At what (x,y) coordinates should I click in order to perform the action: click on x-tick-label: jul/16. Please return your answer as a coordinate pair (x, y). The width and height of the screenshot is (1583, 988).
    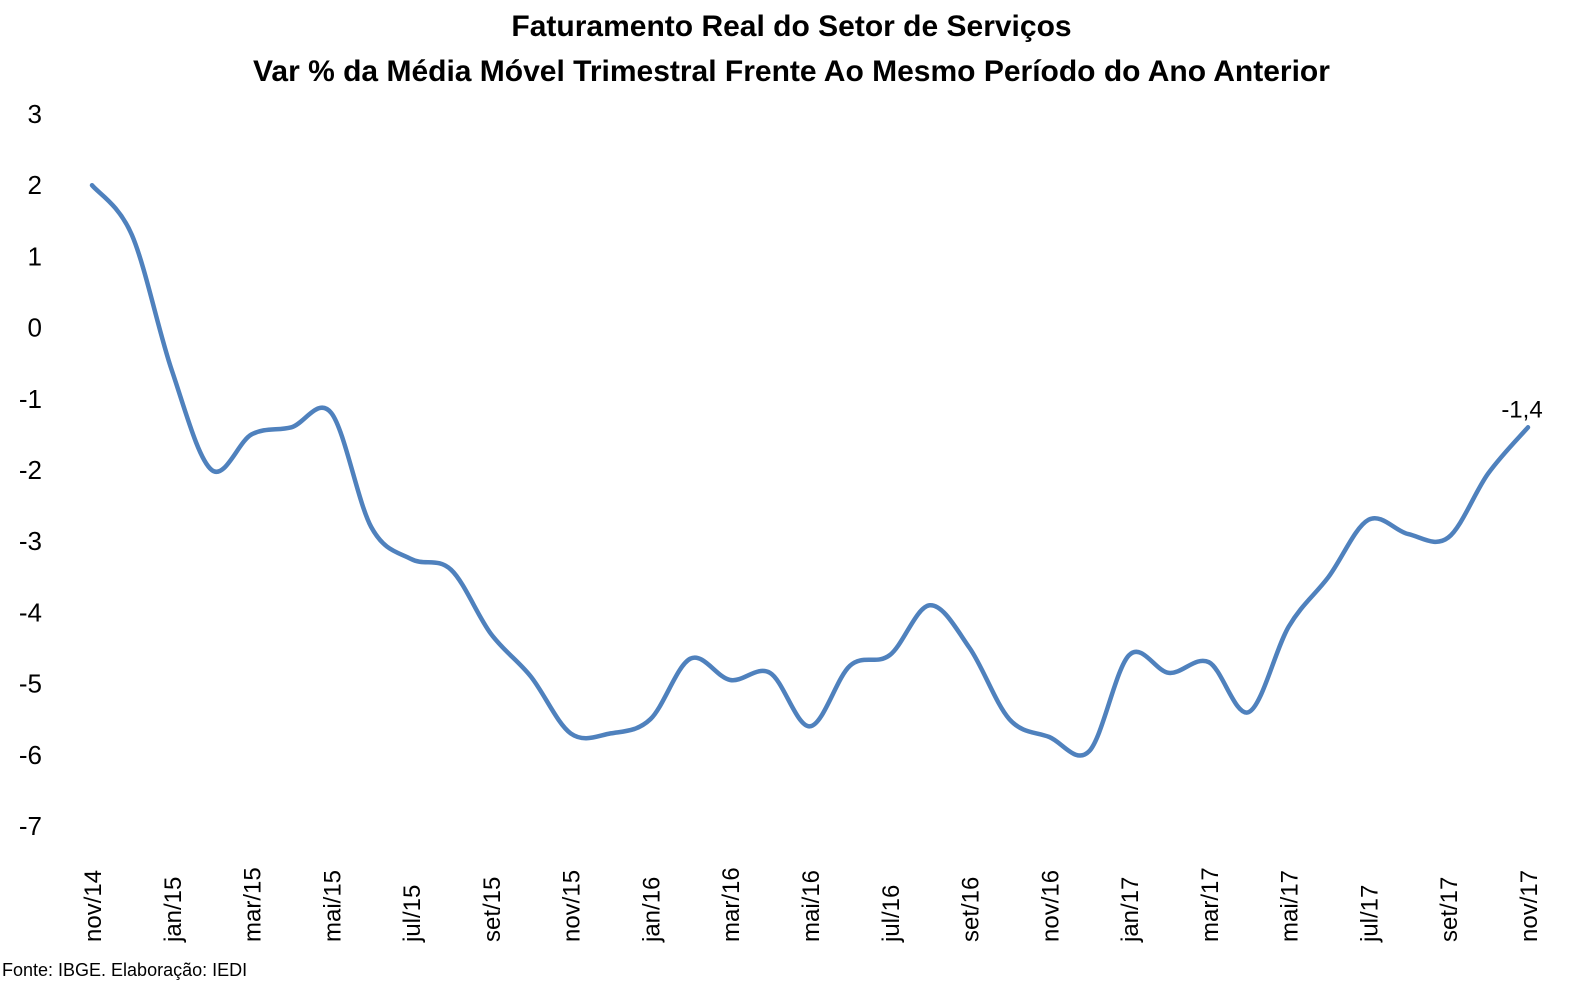
    Looking at the image, I should click on (891, 914).